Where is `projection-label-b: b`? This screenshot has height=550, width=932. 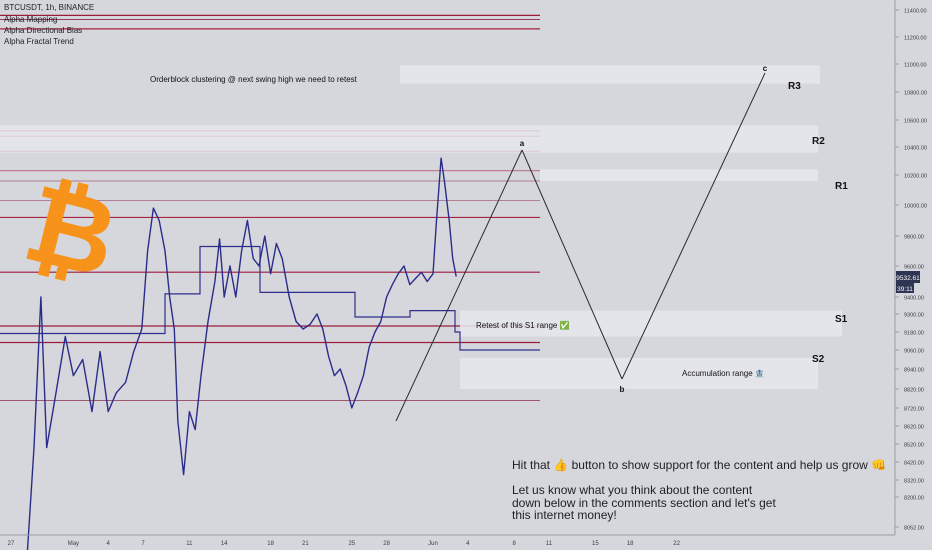 projection-label-b: b is located at coordinates (622, 389).